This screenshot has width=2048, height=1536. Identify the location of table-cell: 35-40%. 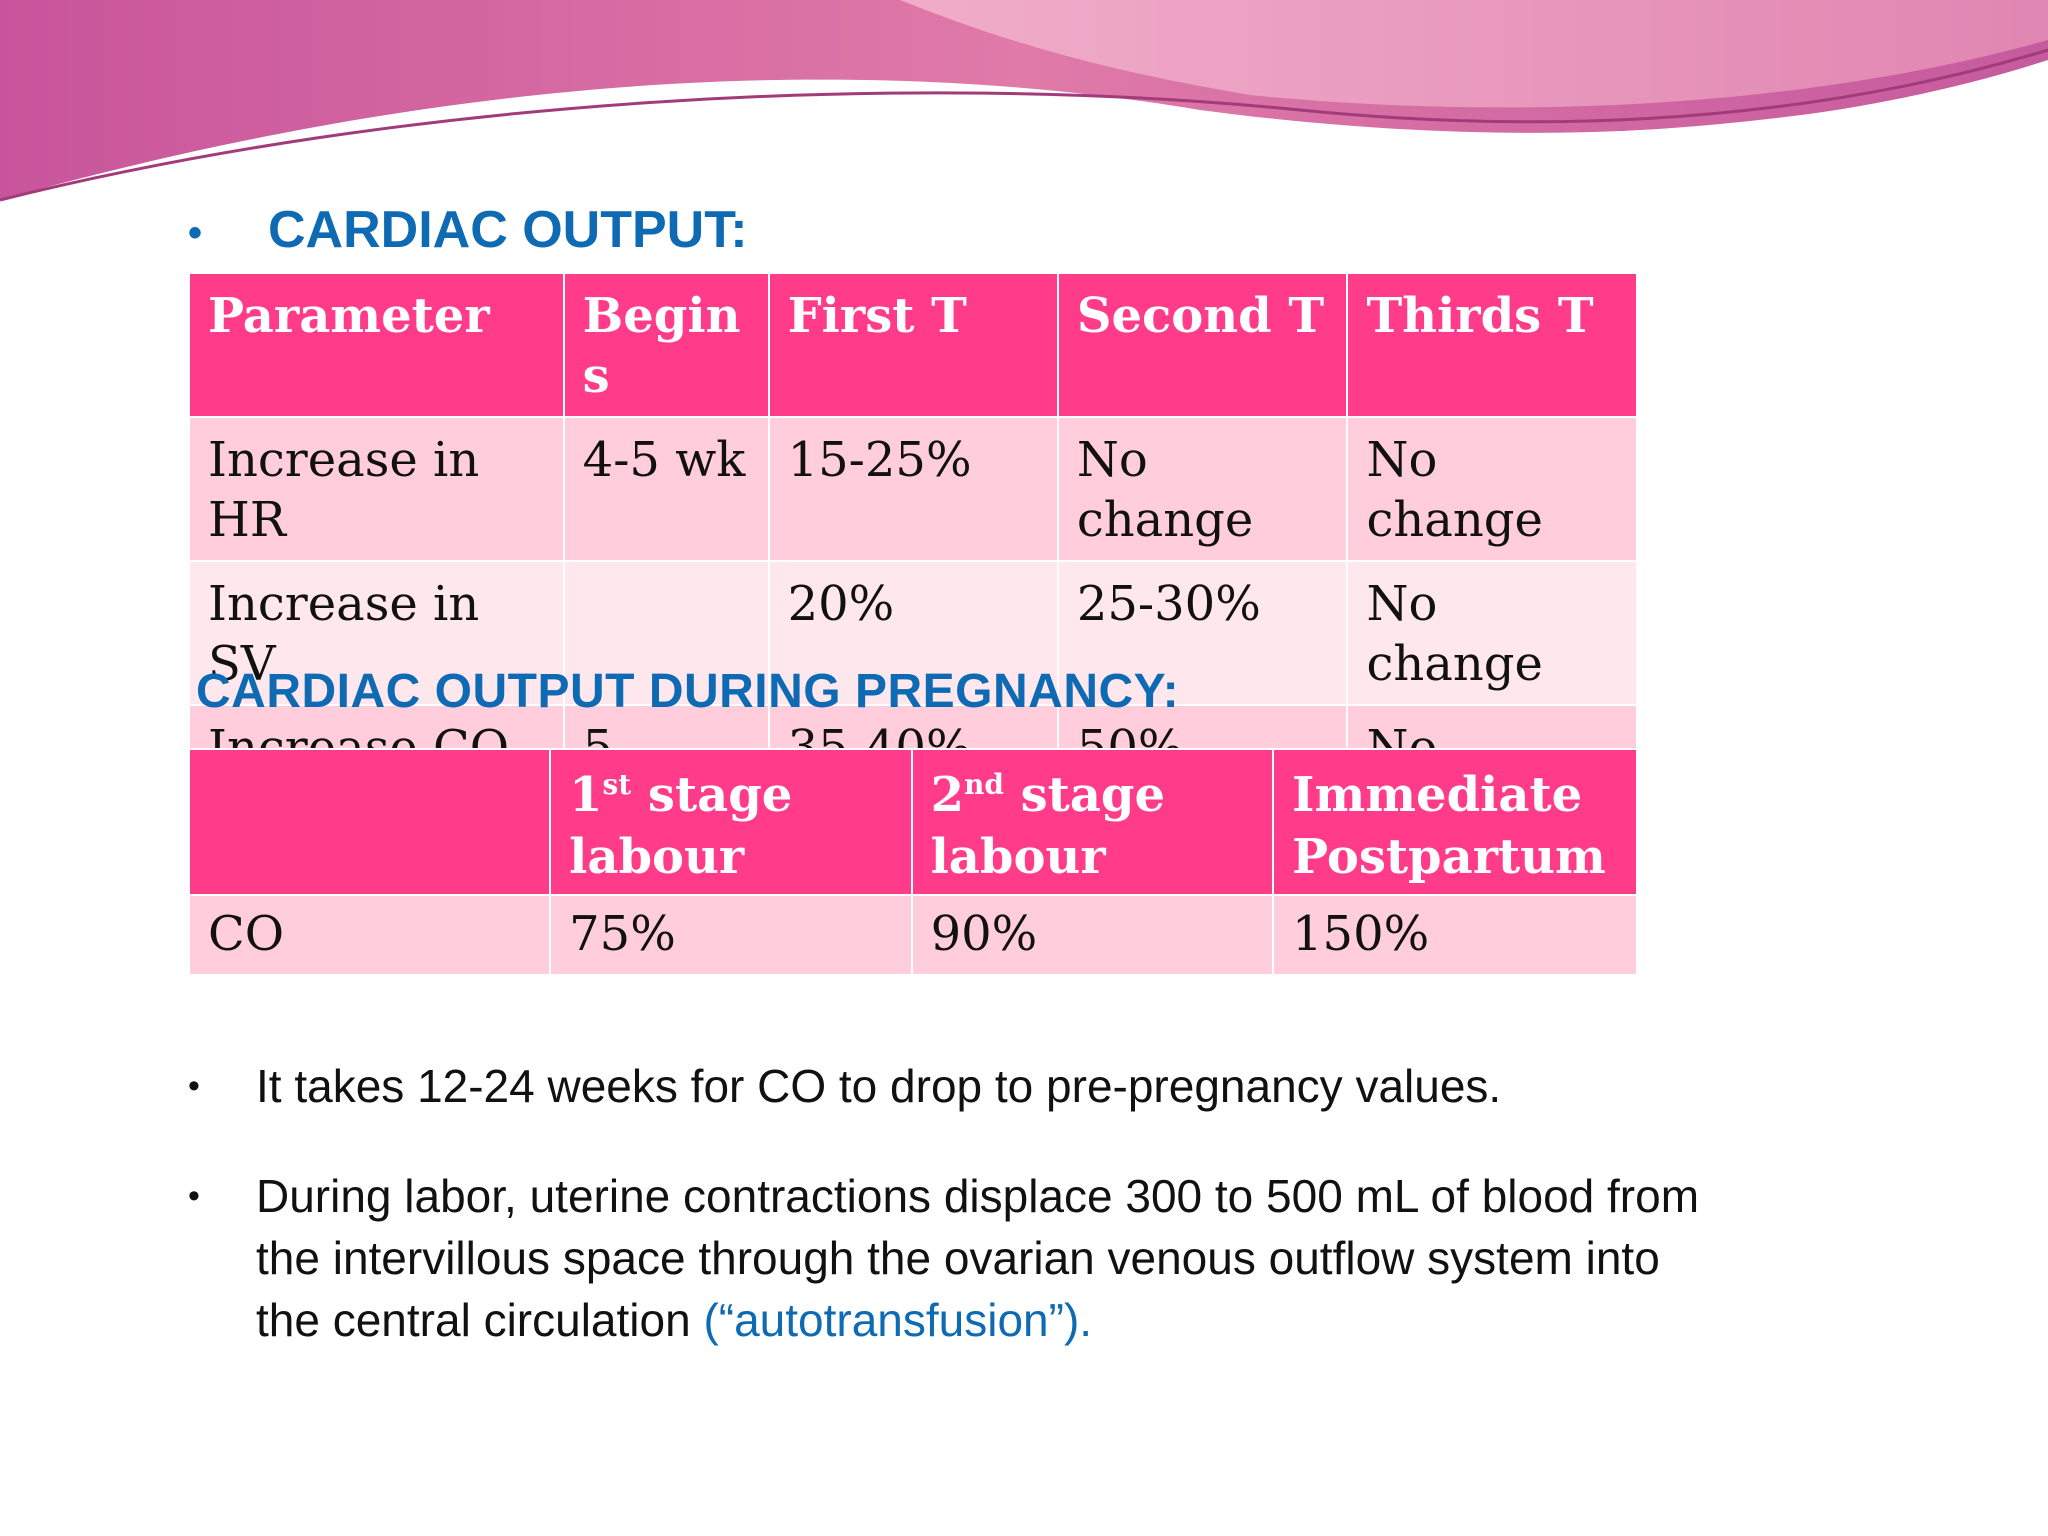
(913, 727).